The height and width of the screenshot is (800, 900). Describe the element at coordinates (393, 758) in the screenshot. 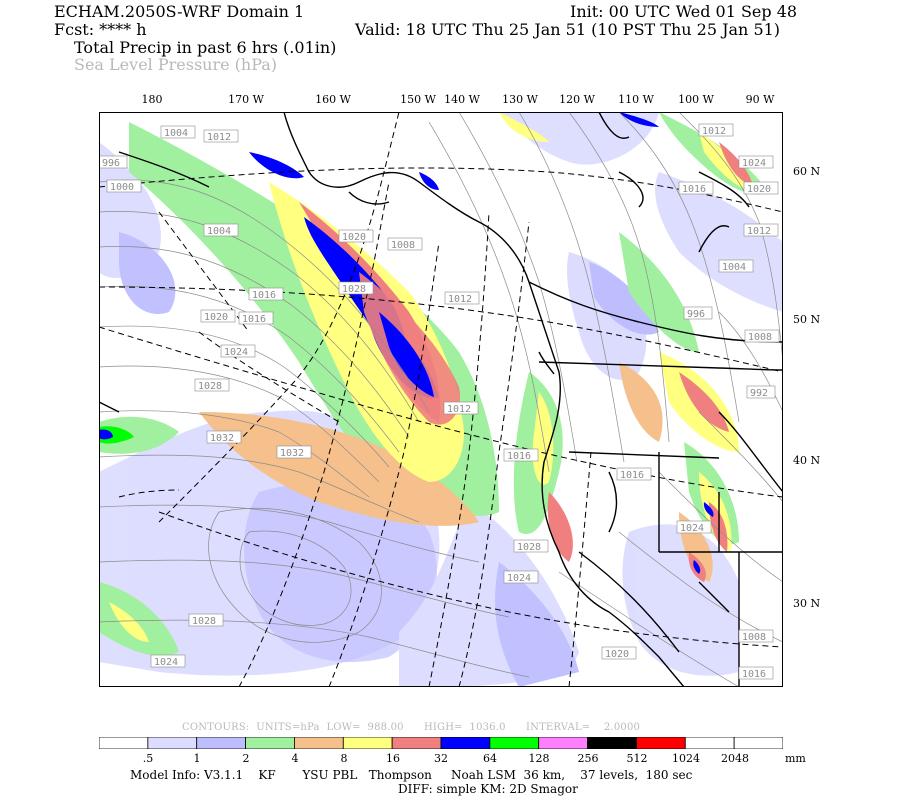

I see `colorbar-label: 16` at that location.